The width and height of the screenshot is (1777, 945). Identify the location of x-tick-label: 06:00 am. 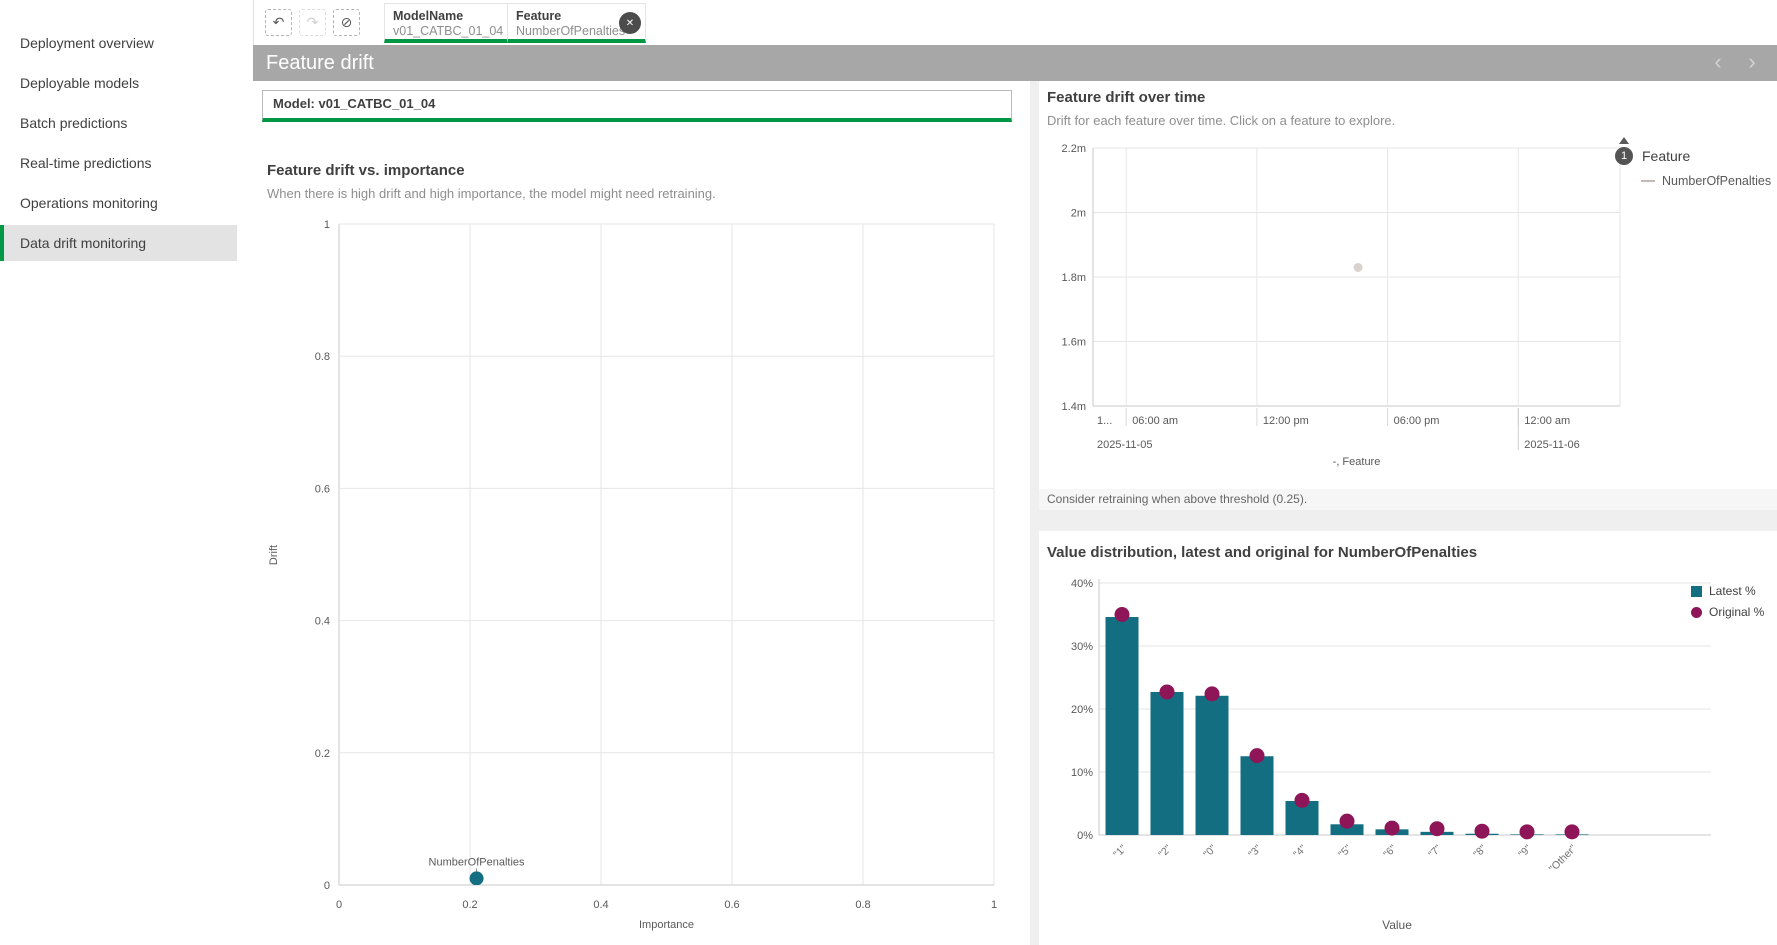
(1155, 421).